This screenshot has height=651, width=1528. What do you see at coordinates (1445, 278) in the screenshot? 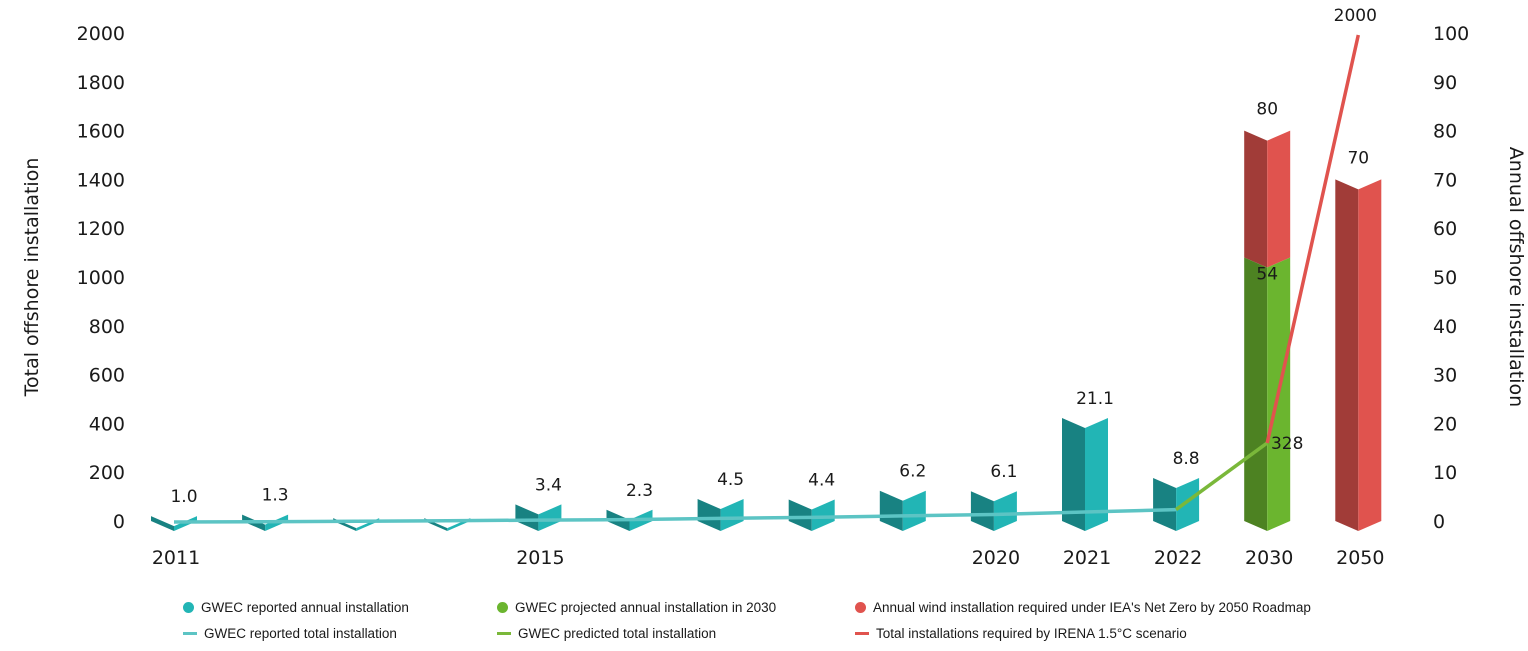
I see `y-right-tick-label: 50` at bounding box center [1445, 278].